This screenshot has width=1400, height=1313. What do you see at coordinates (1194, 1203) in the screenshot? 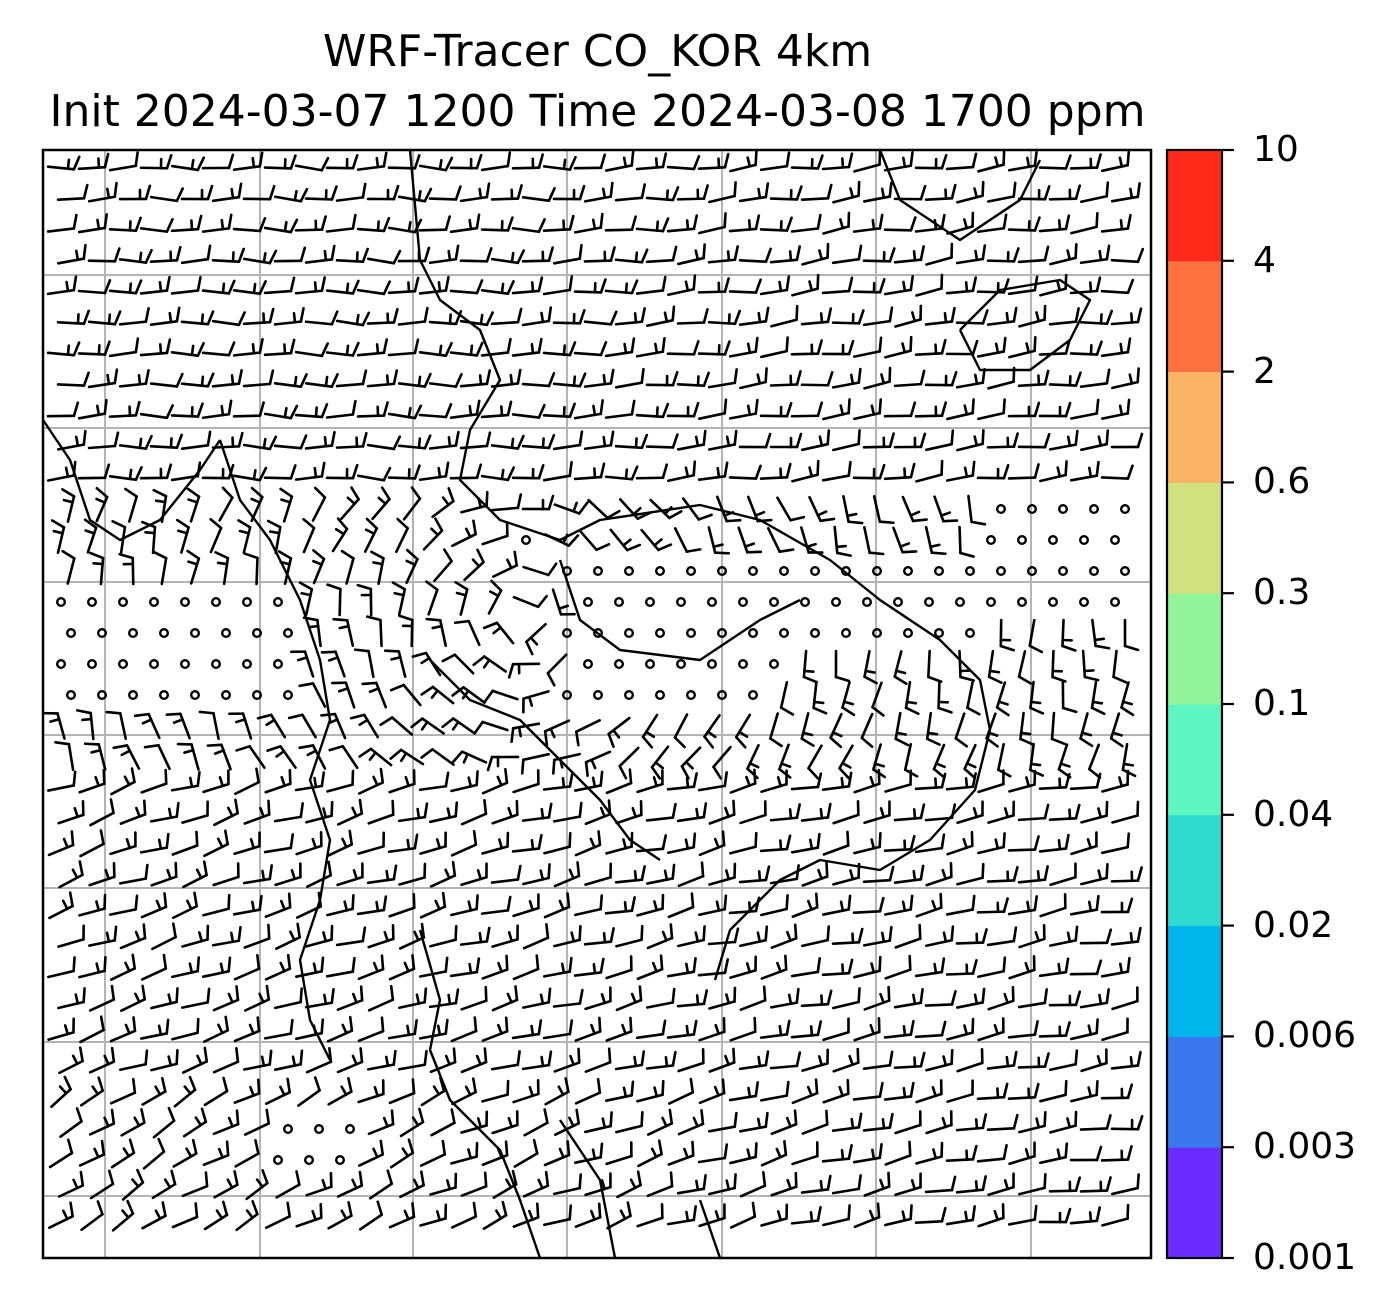
I see `colorbar-segment` at bounding box center [1194, 1203].